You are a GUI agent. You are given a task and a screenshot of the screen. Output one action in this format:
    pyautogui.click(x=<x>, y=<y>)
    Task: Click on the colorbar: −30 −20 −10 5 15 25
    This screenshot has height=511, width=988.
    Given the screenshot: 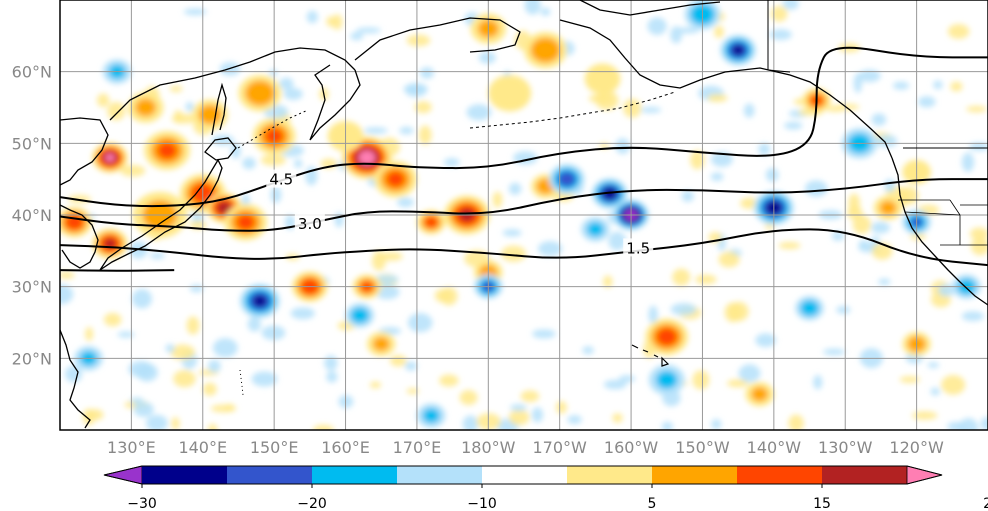 What is the action you would take?
    pyautogui.click(x=545, y=488)
    